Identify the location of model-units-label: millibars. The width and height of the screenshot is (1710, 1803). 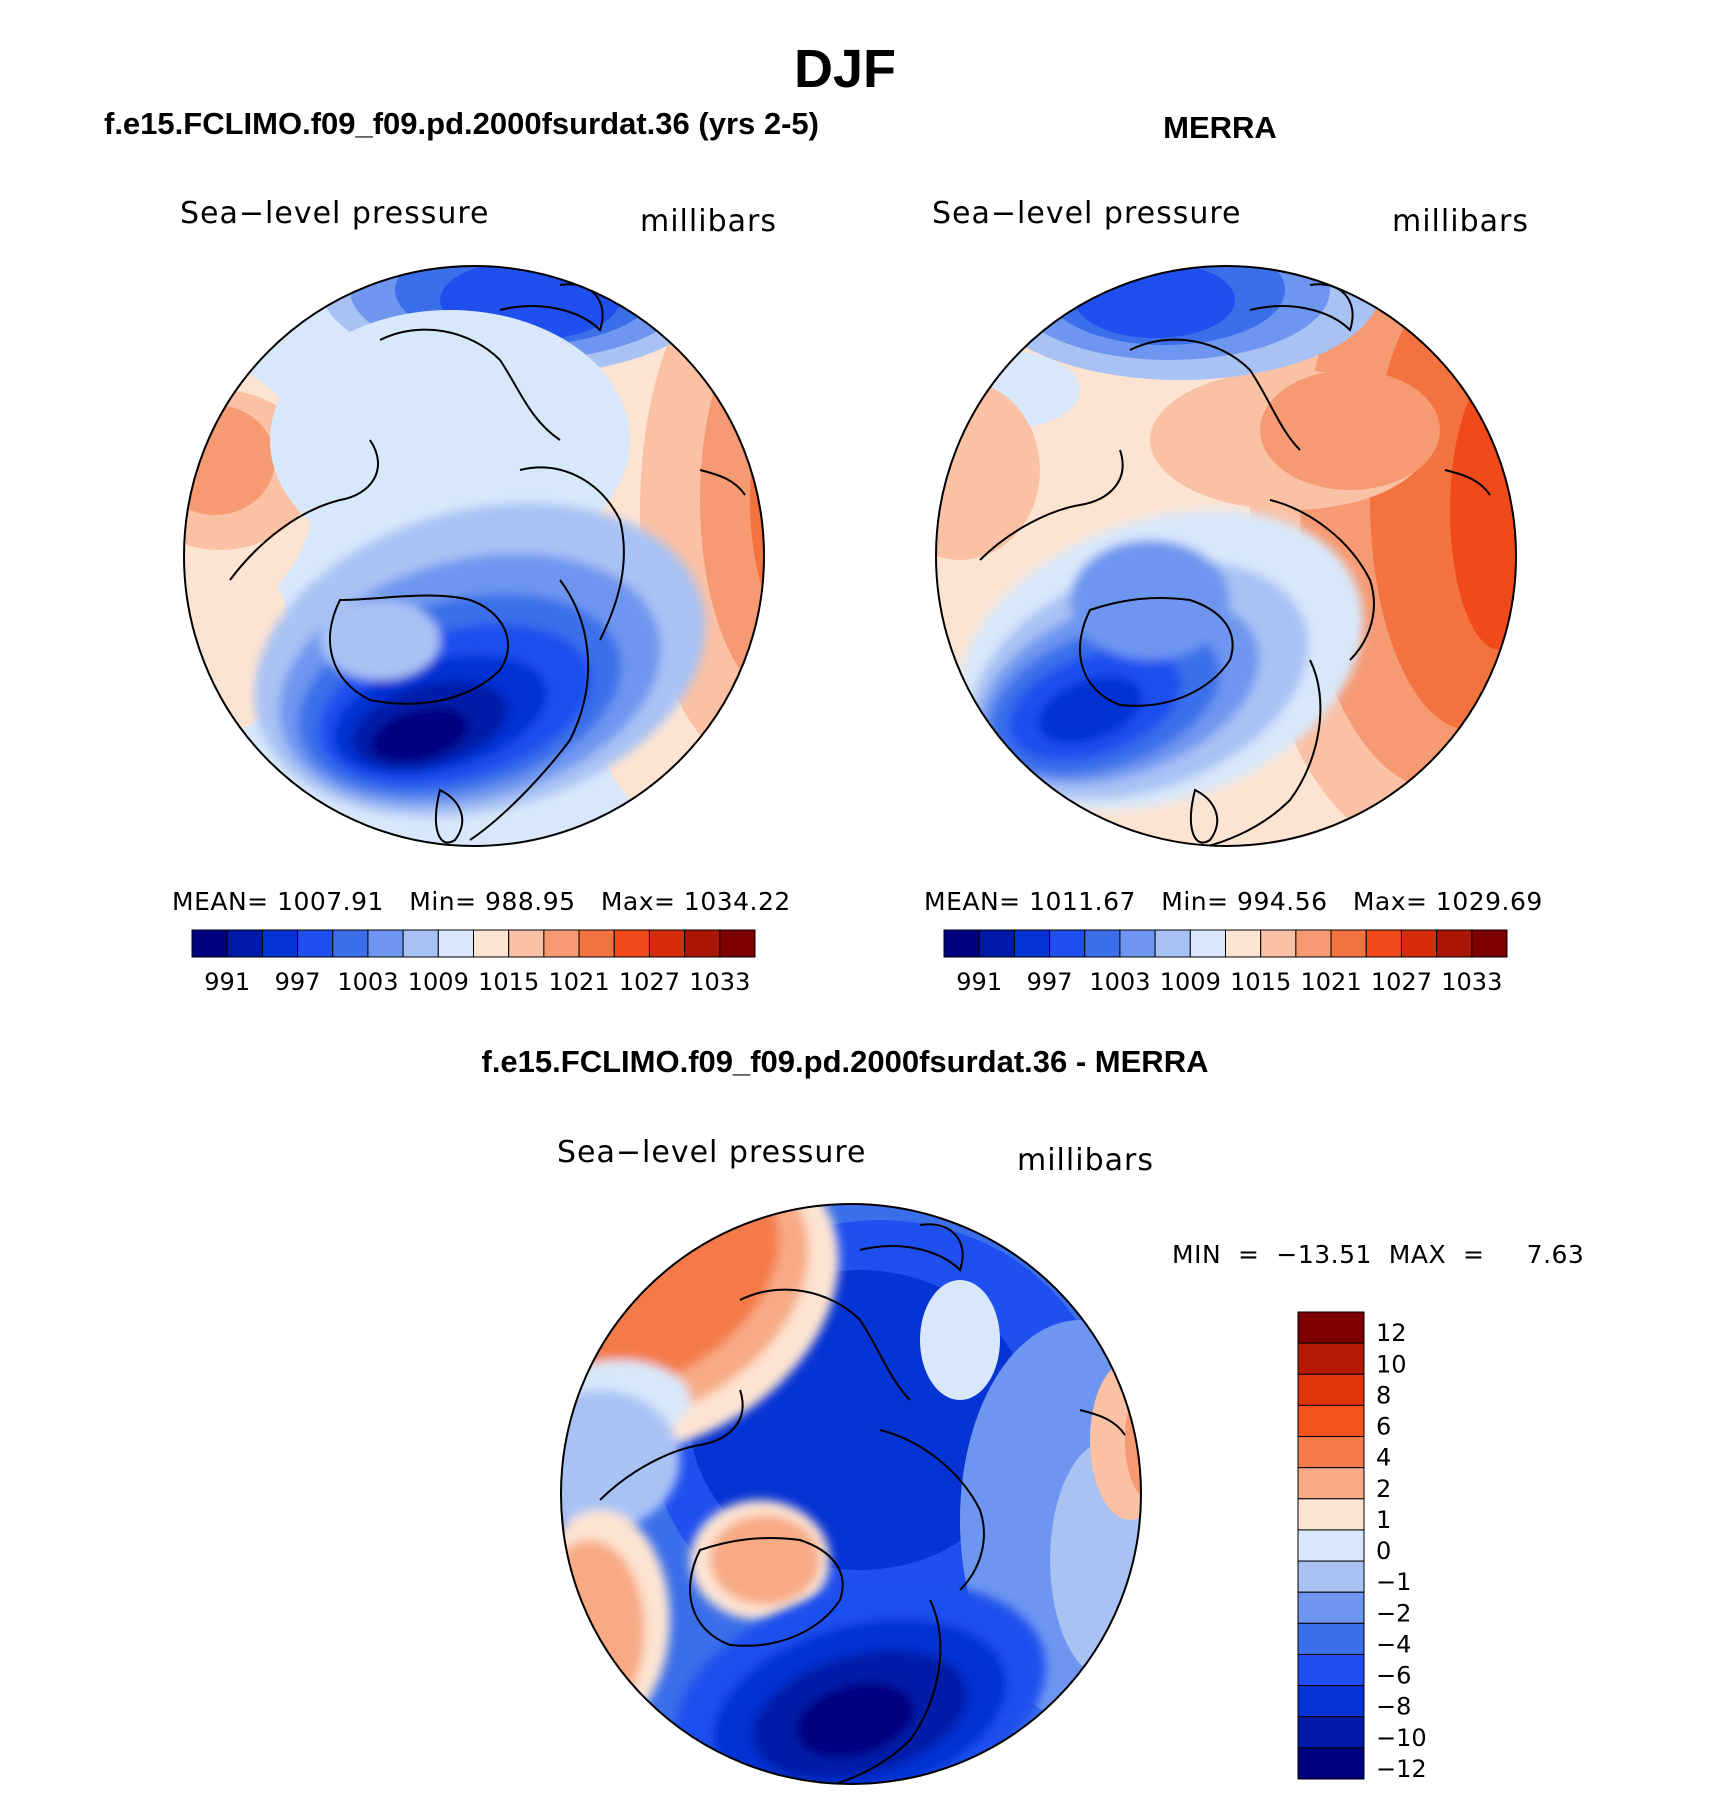
(708, 221).